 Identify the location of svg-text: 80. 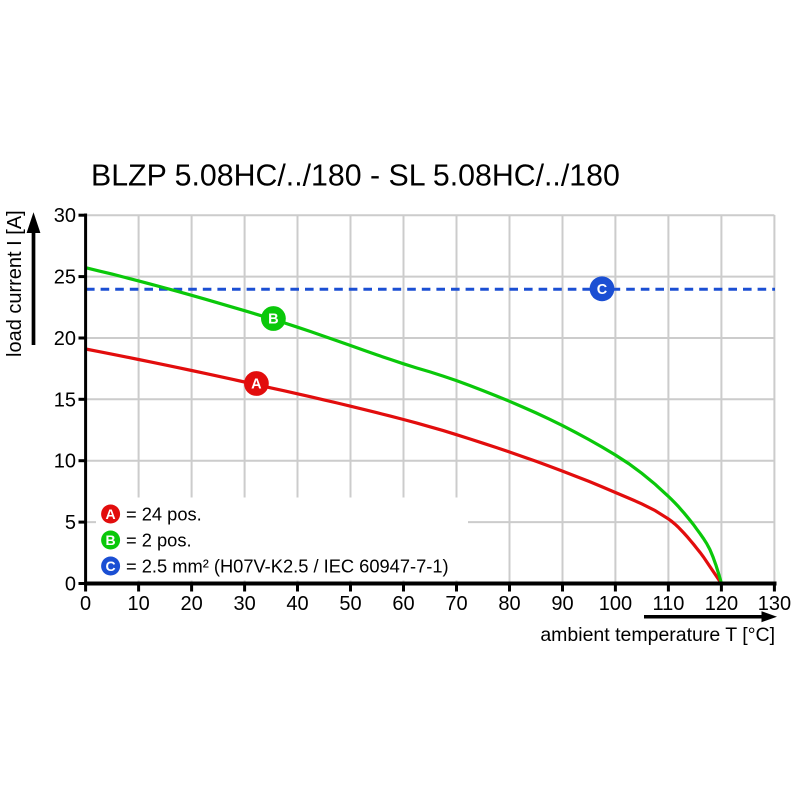
(509, 604).